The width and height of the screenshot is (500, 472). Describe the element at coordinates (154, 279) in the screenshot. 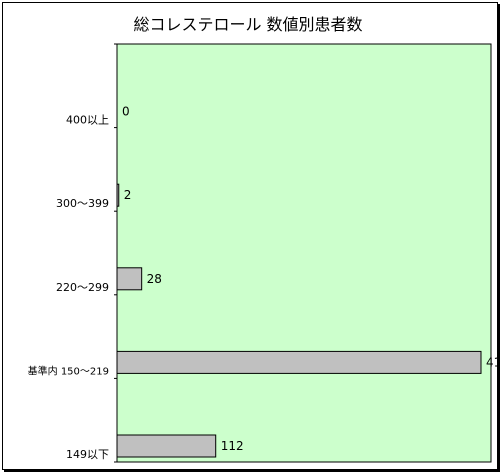

I see `data-label: 28` at that location.